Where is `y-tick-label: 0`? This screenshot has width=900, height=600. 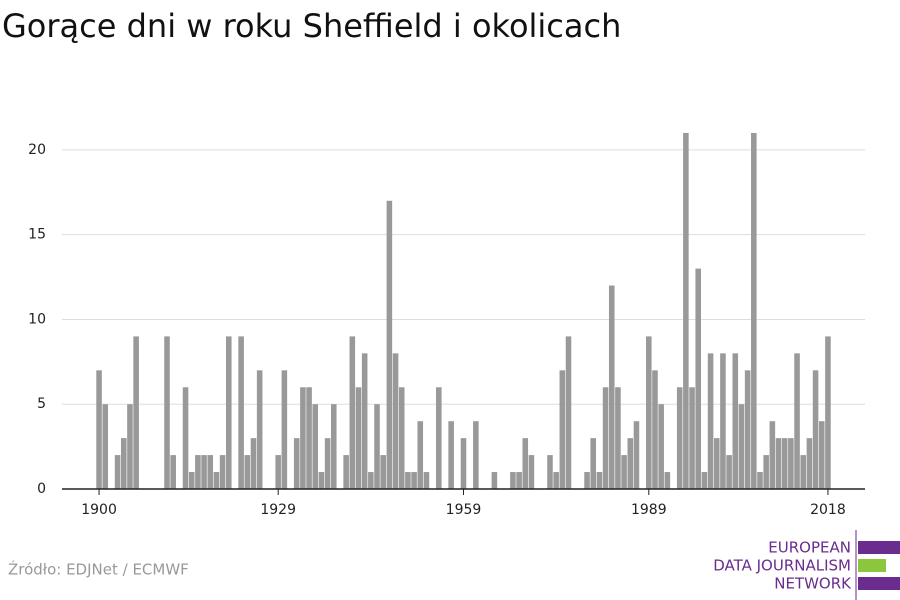 y-tick-label: 0 is located at coordinates (41, 489).